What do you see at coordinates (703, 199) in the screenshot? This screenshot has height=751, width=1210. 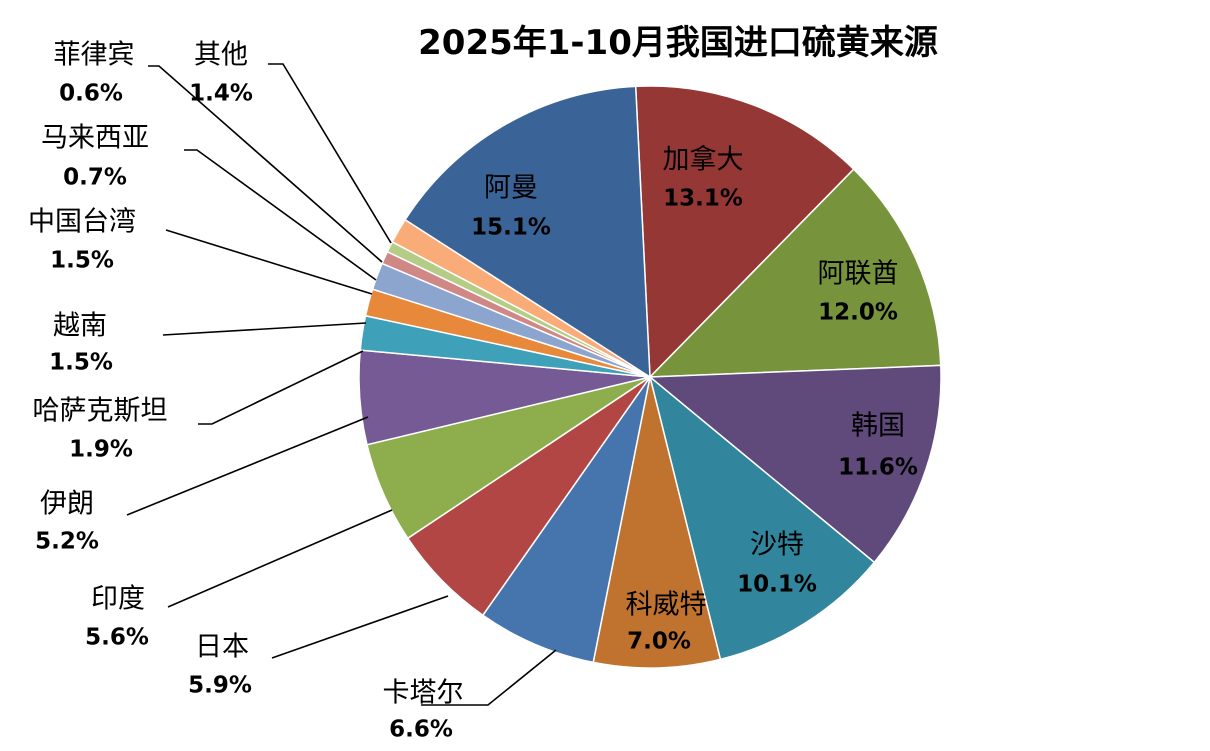 I see `slice-value-label: 13.1%` at bounding box center [703, 199].